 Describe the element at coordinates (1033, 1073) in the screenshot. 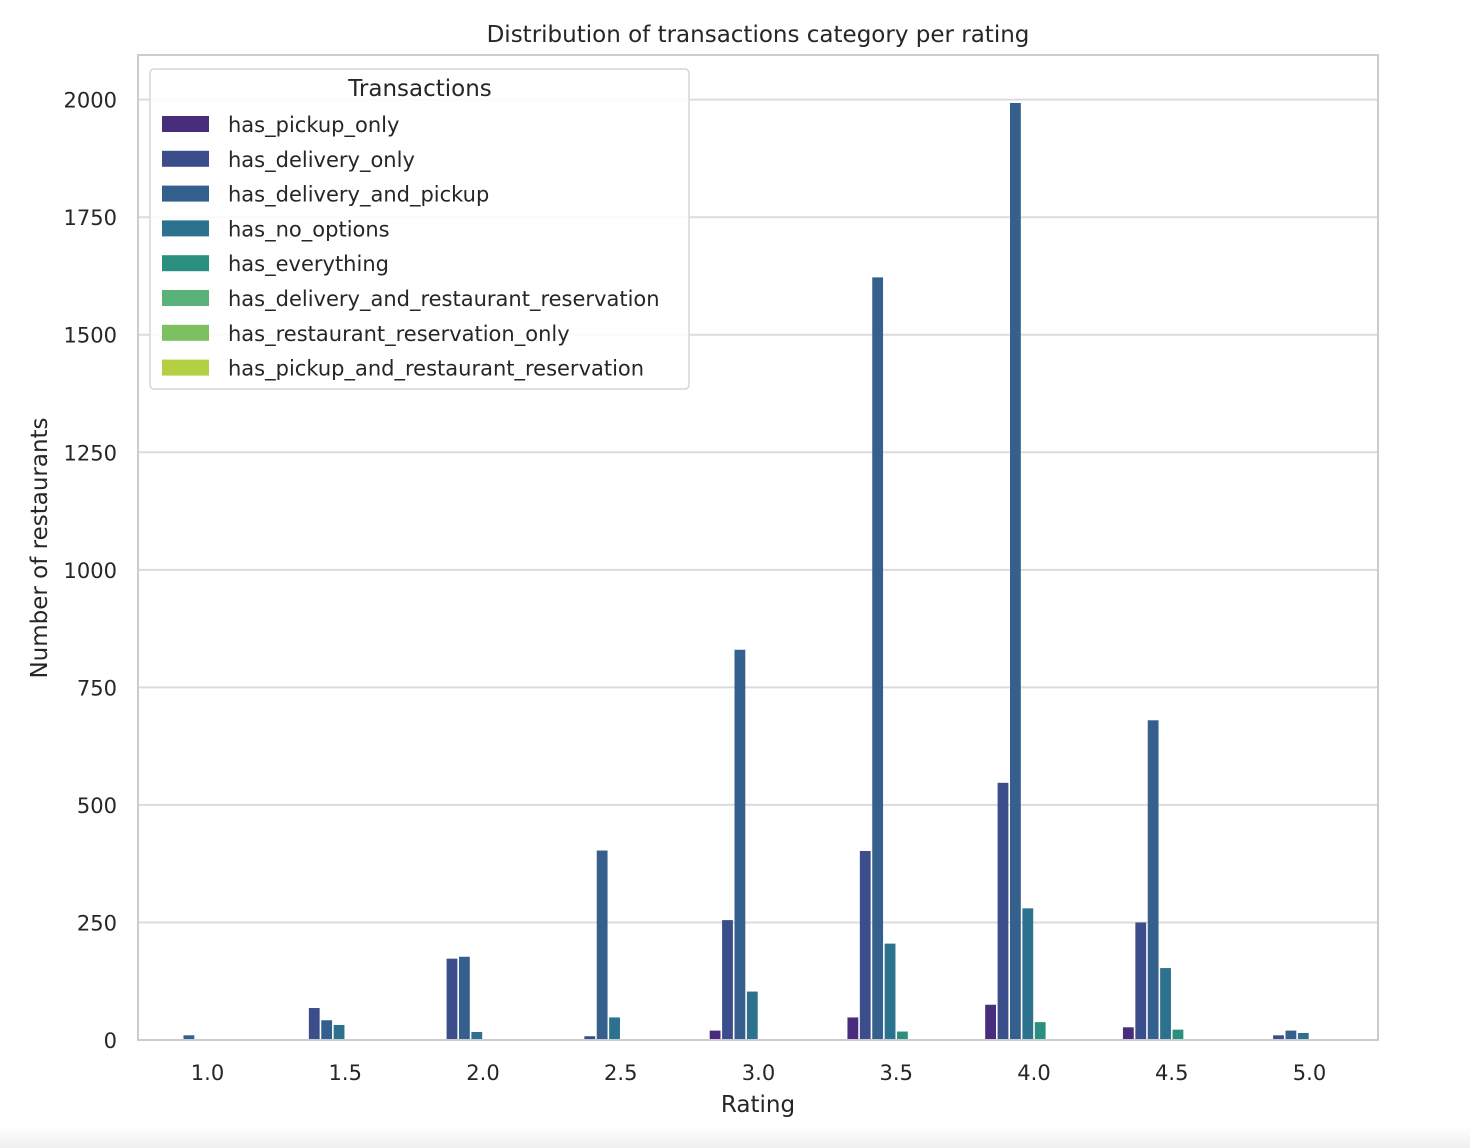

I see `x-tick-label: 4.0` at that location.